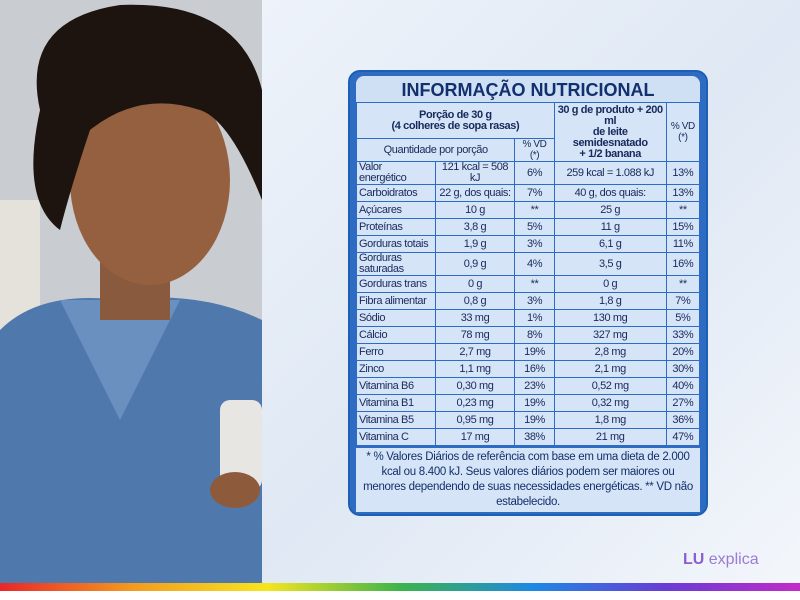 The image size is (800, 600). What do you see at coordinates (396, 420) in the screenshot?
I see `nutrient-name: Vitamina B5` at bounding box center [396, 420].